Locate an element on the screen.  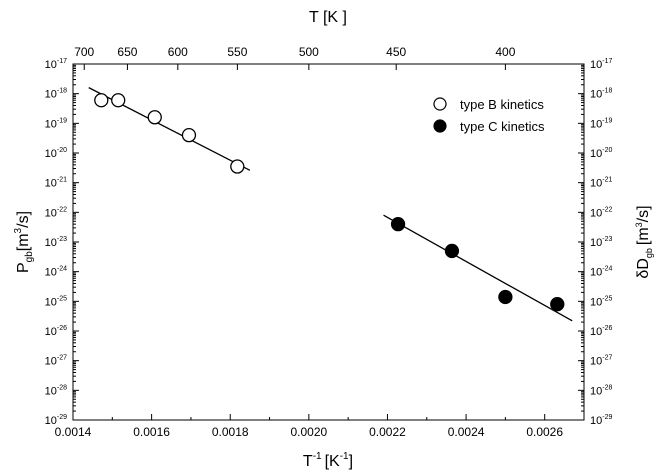
right-tick-label: 10-28 is located at coordinates (601, 390).